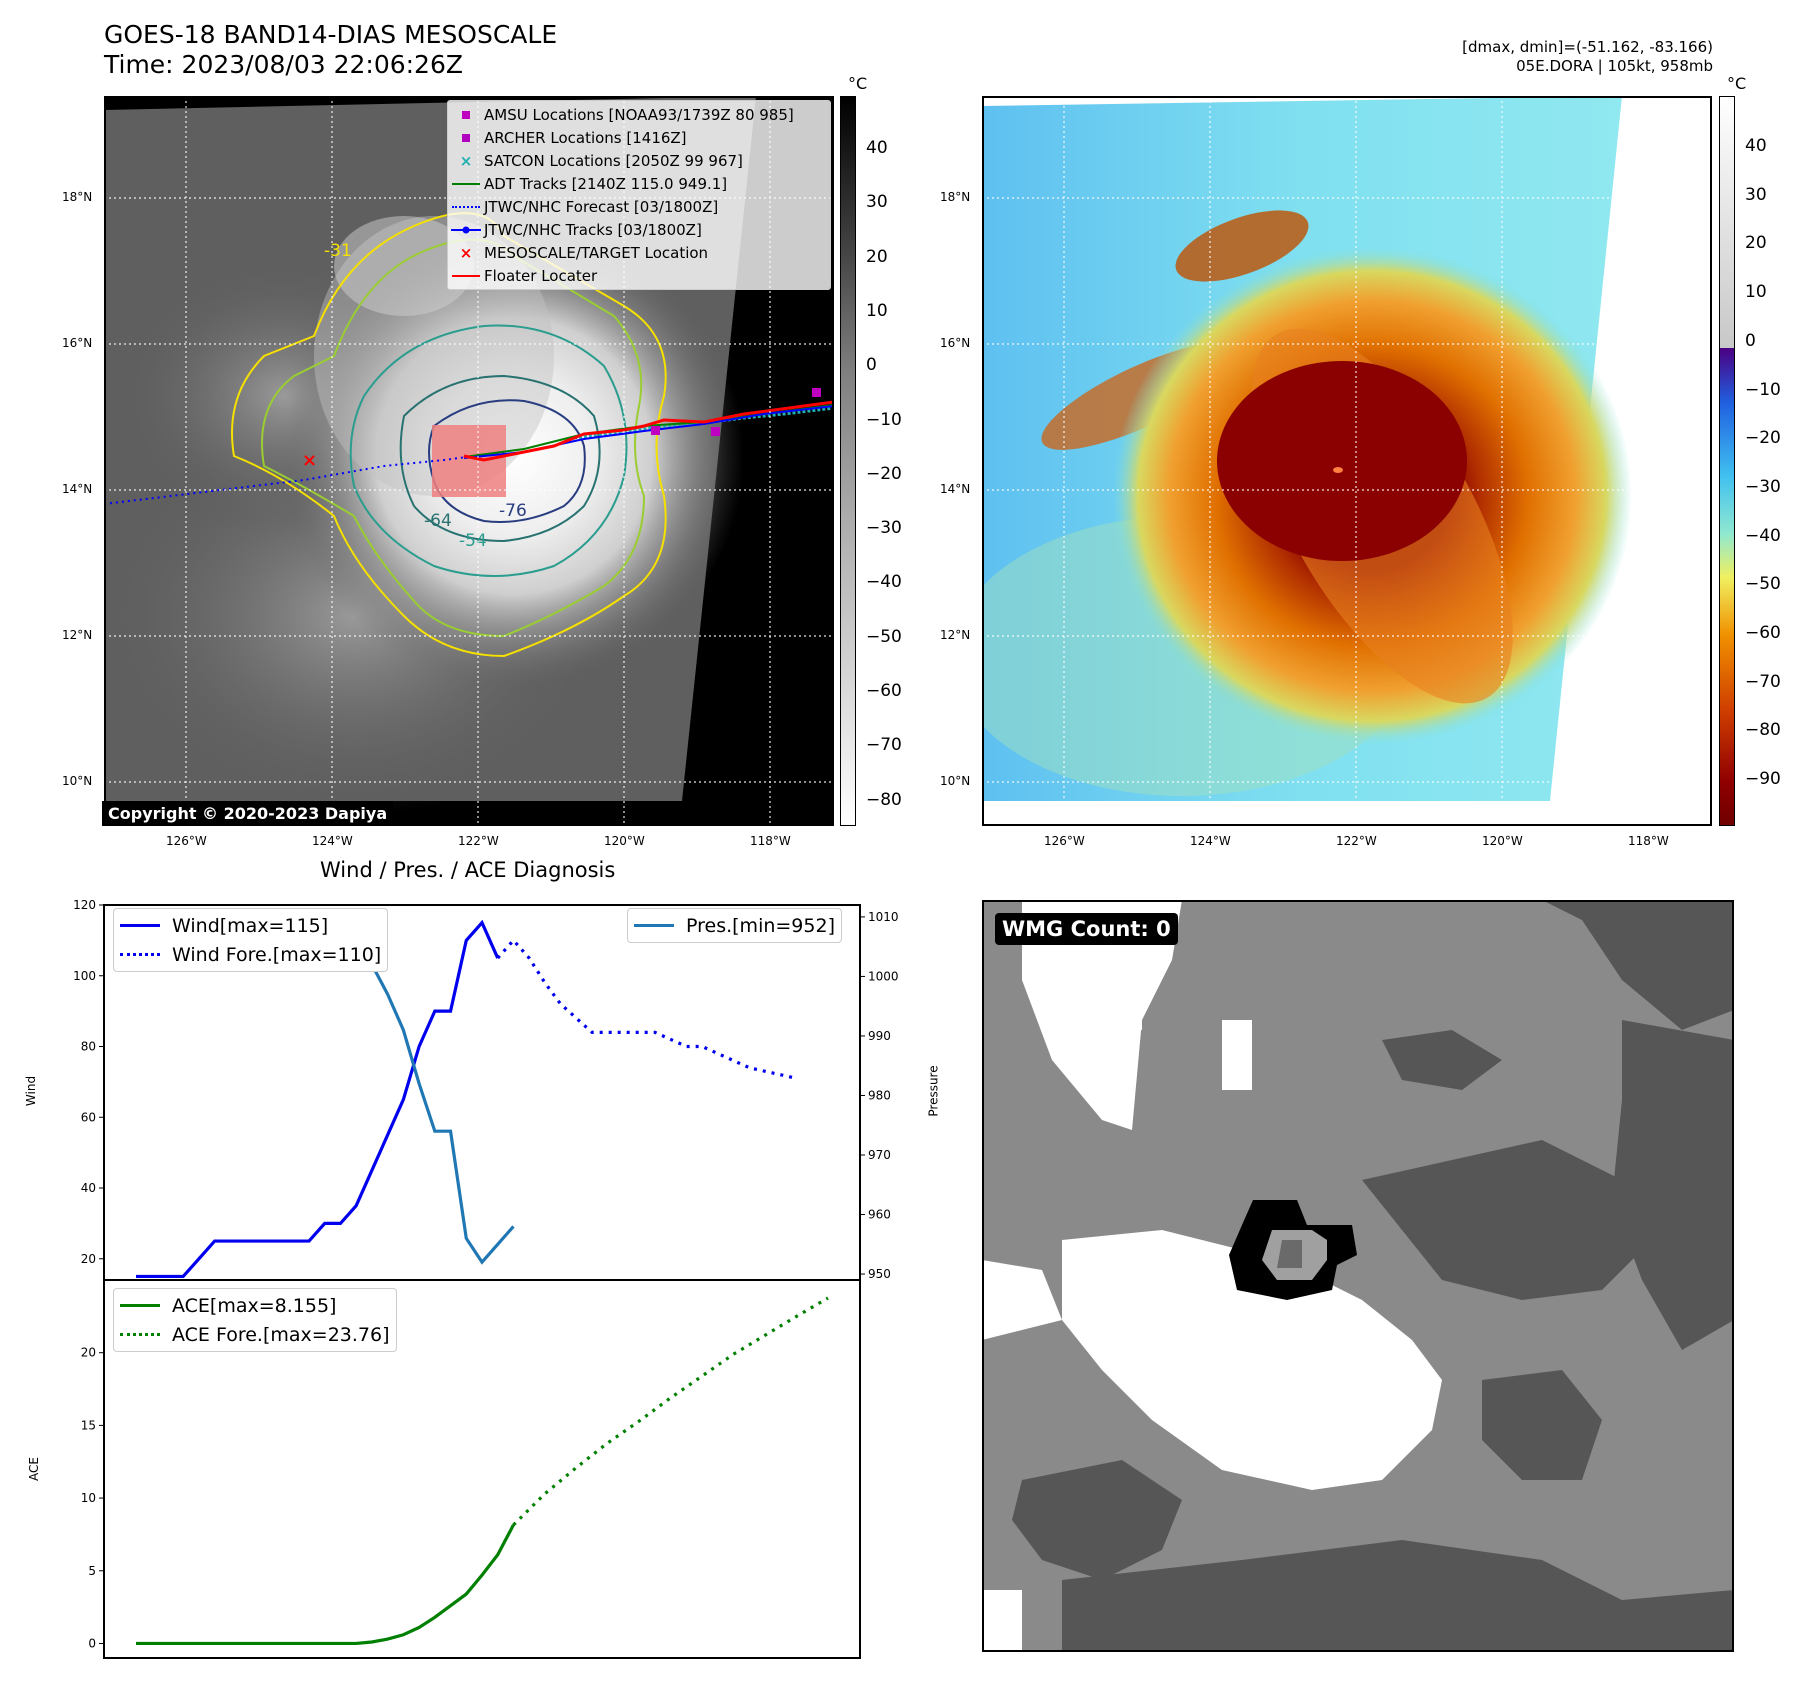 The image size is (1797, 1684). I want to click on legend-item-target: × MESOSCALE/TARGET Location, so click(639, 252).